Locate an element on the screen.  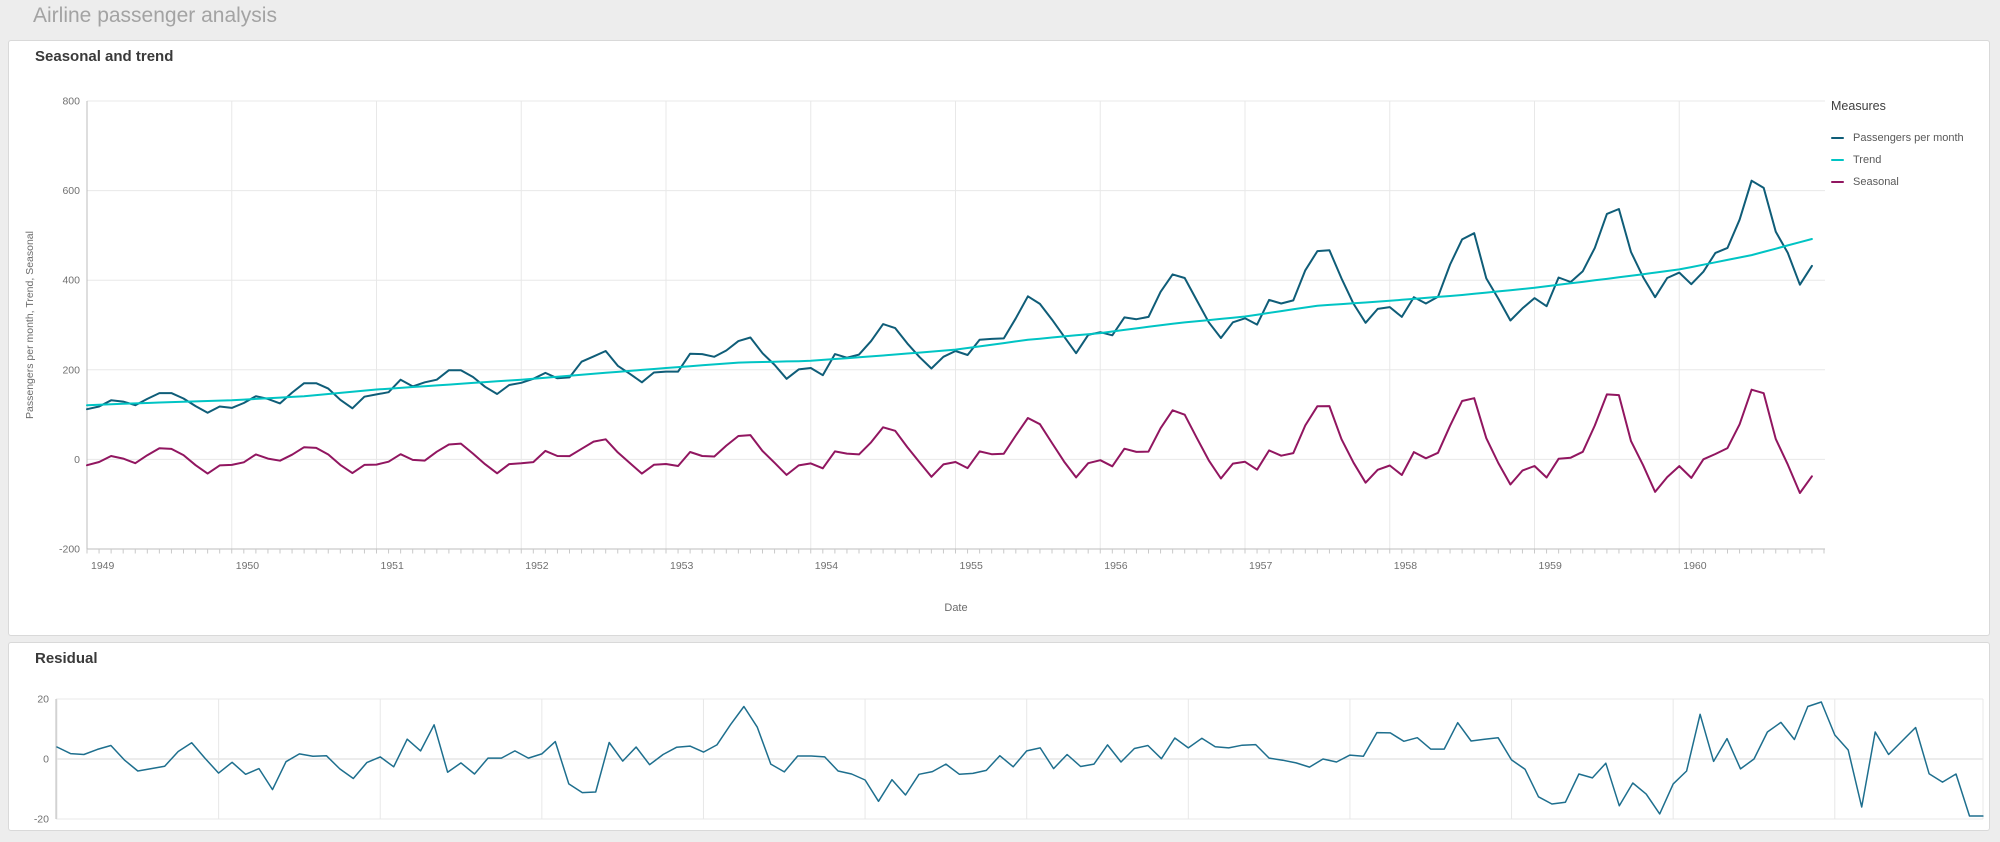
x-tick-label: 1955 is located at coordinates (972, 566).